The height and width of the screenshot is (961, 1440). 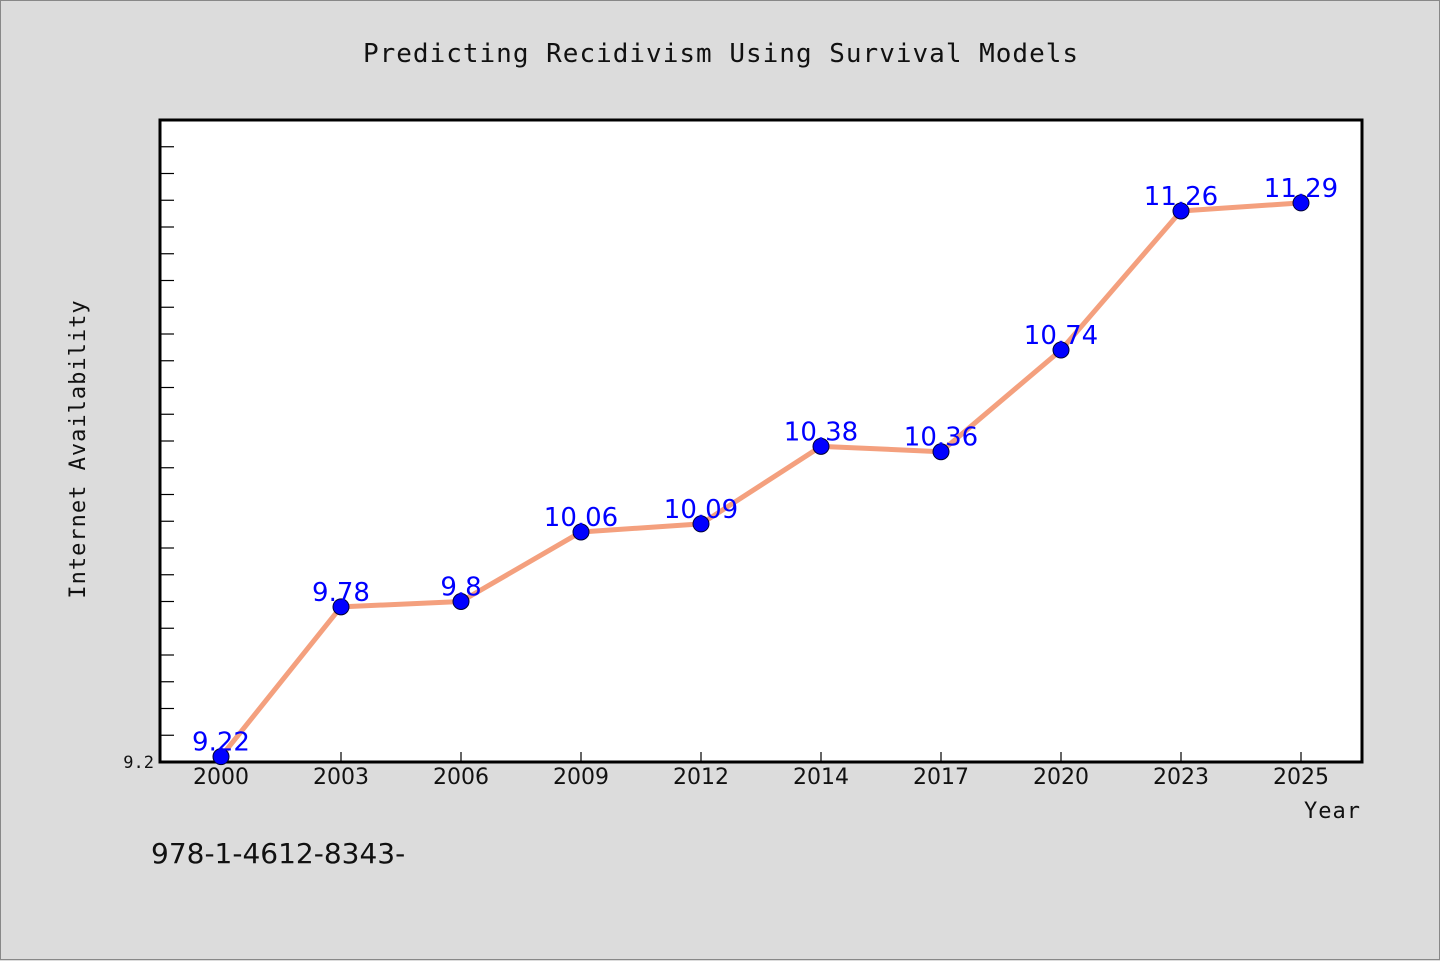 I want to click on x-axis-label: Year, so click(x=1332, y=811).